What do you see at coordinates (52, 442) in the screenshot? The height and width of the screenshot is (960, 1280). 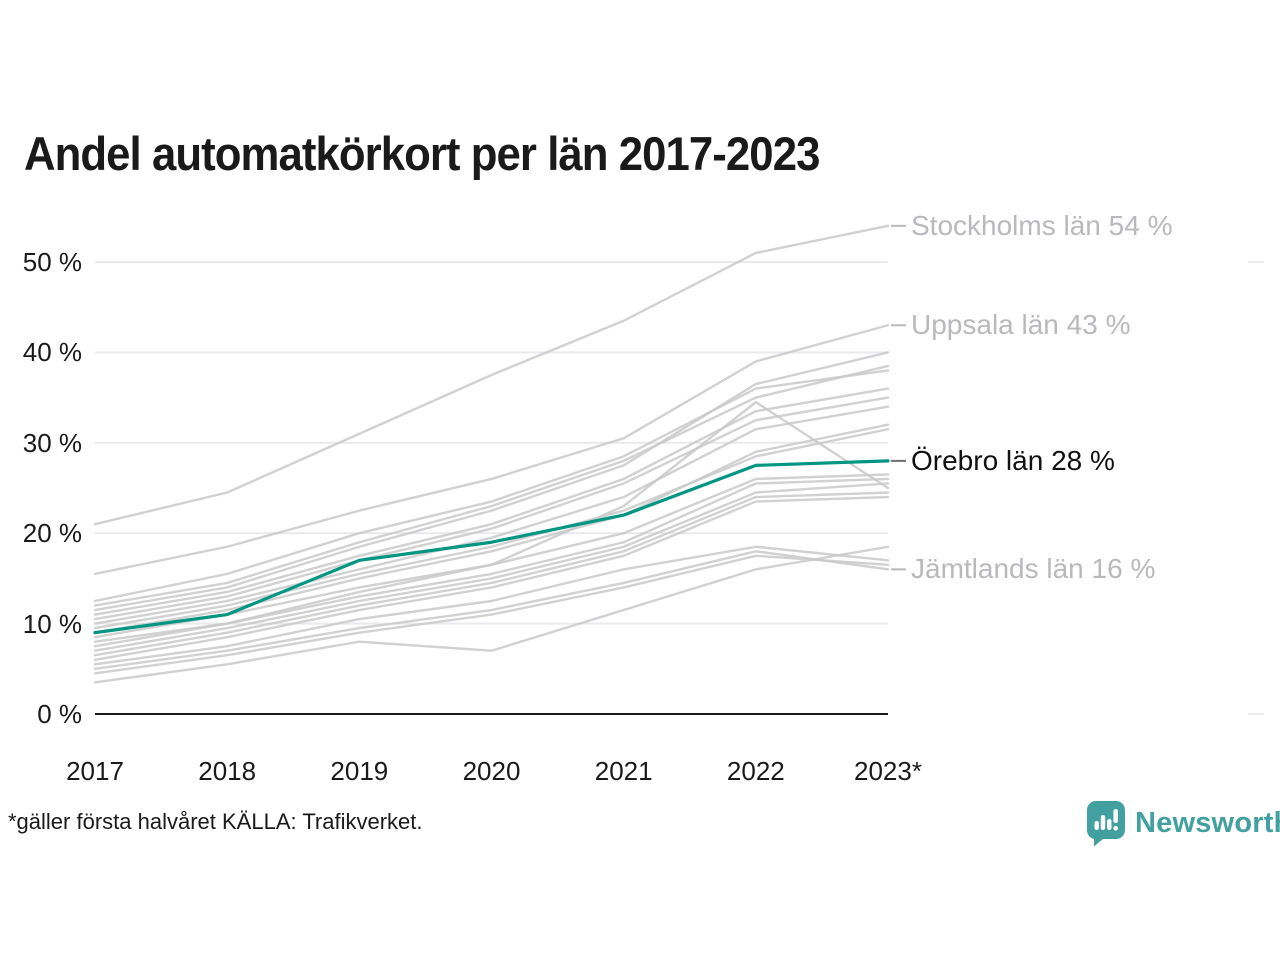 I see `y-tick-label-30%: 30 %` at bounding box center [52, 442].